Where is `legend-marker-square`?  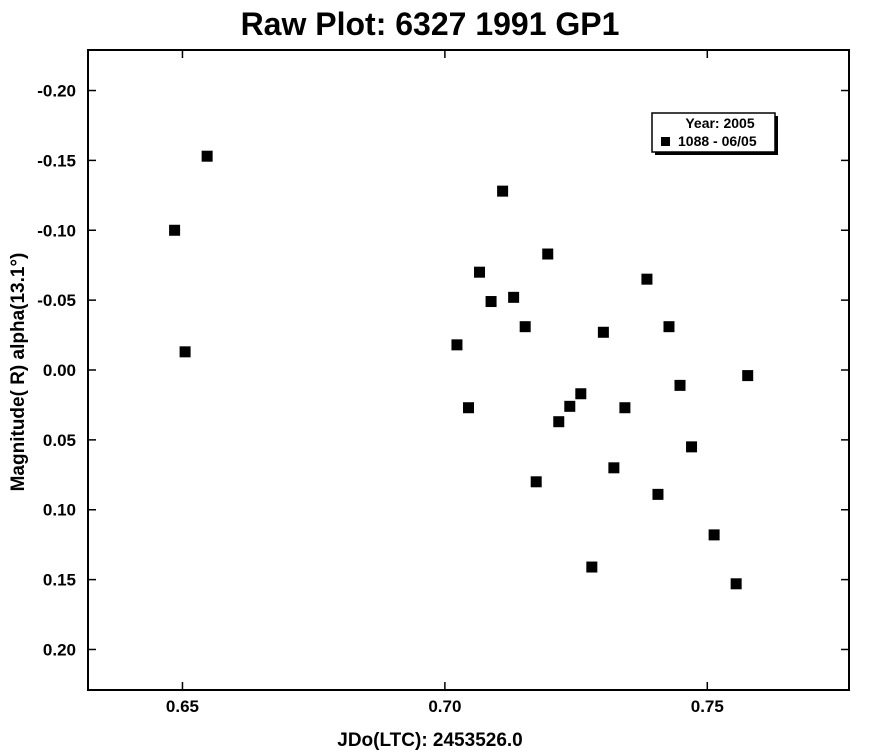 legend-marker-square is located at coordinates (665, 141).